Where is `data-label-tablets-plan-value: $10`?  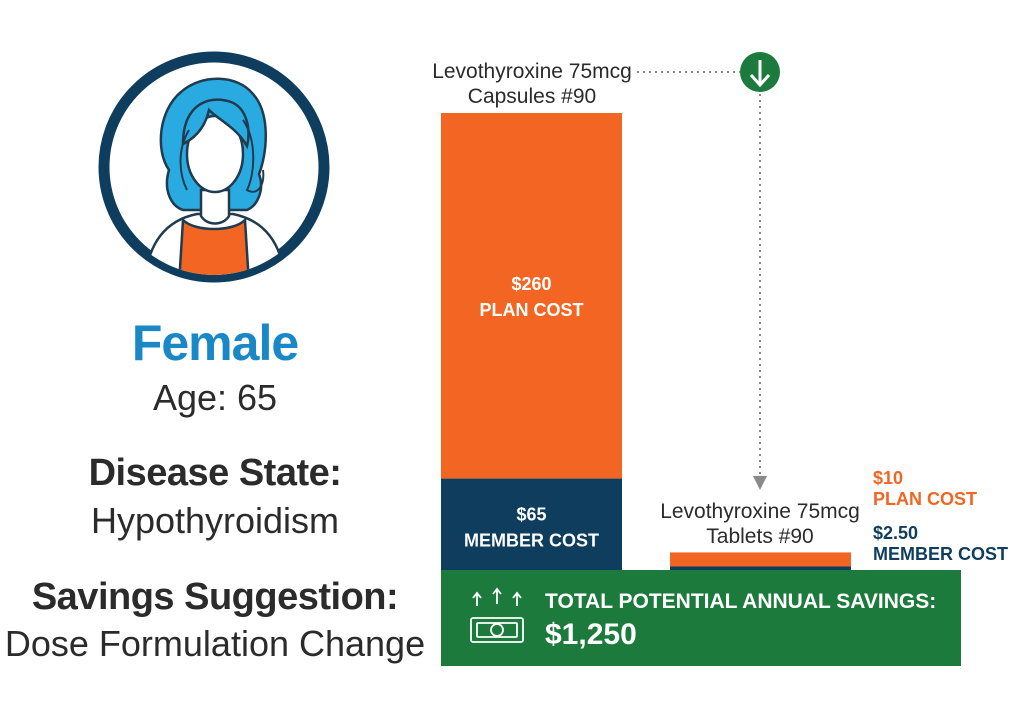 data-label-tablets-plan-value: $10 is located at coordinates (888, 478).